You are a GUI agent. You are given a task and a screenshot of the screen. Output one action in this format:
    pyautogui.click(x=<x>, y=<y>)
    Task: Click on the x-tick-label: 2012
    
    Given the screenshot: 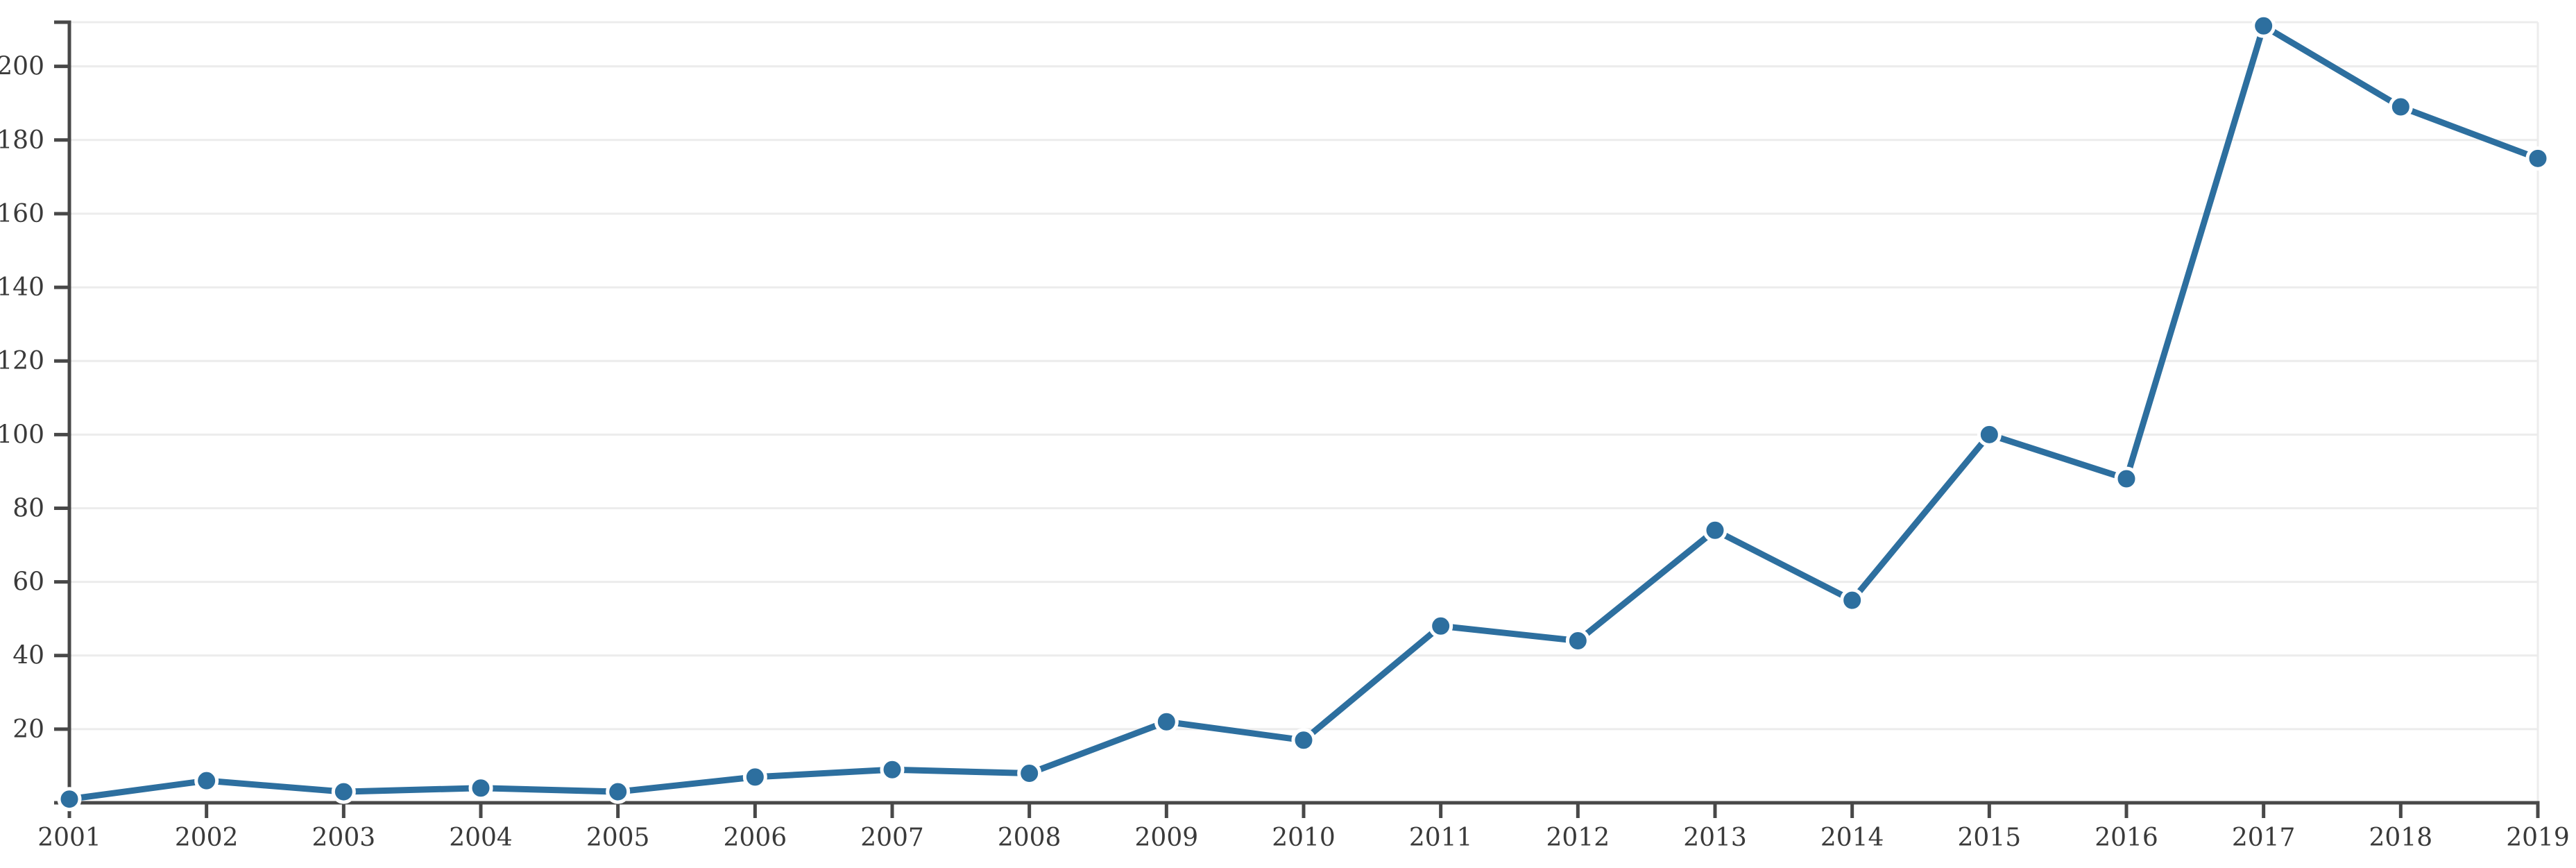 What is the action you would take?
    pyautogui.click(x=1578, y=838)
    